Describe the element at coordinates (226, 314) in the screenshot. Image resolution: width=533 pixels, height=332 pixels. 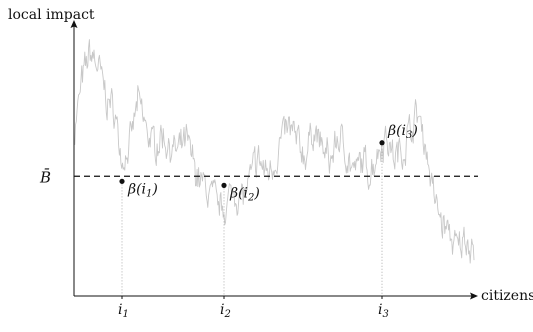
I see `x-tick-sub: 2` at that location.